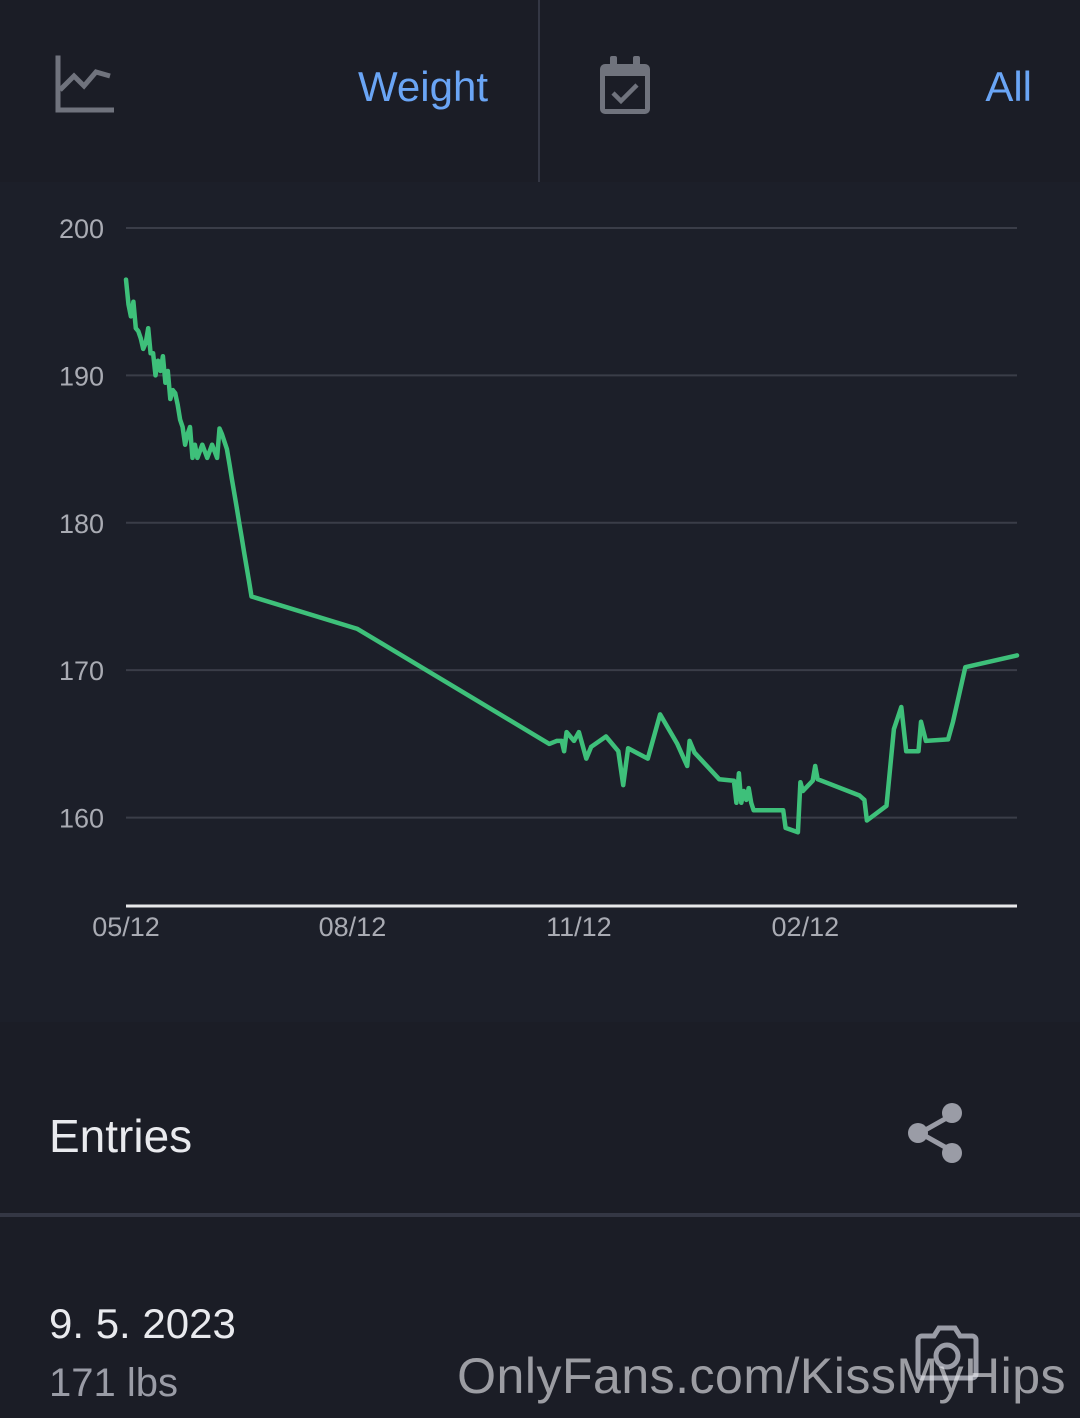  Describe the element at coordinates (806, 927) in the screenshot. I see `x-tick-label: 02/12` at that location.